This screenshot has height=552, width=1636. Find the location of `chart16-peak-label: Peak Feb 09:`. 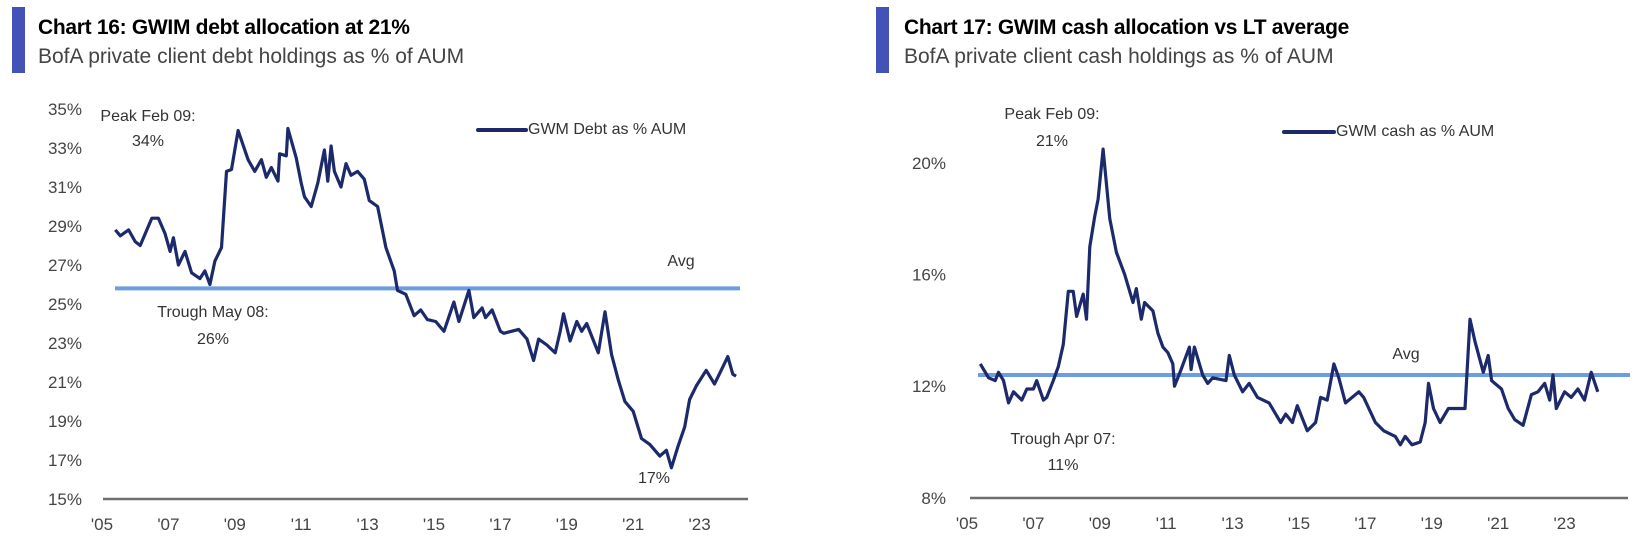

chart16-peak-label: Peak Feb 09: is located at coordinates (148, 116).